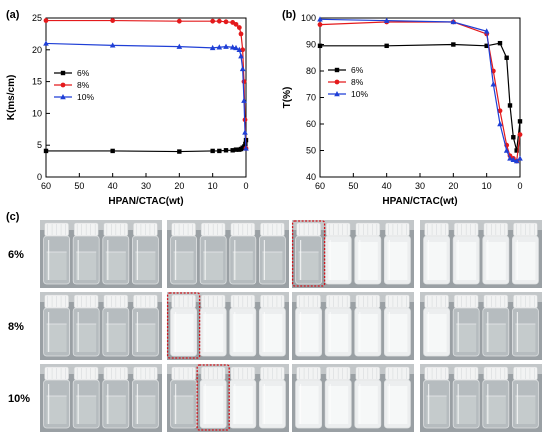  What do you see at coordinates (13, 217) in the screenshot?
I see `panel-label-c: (c)` at bounding box center [13, 217].